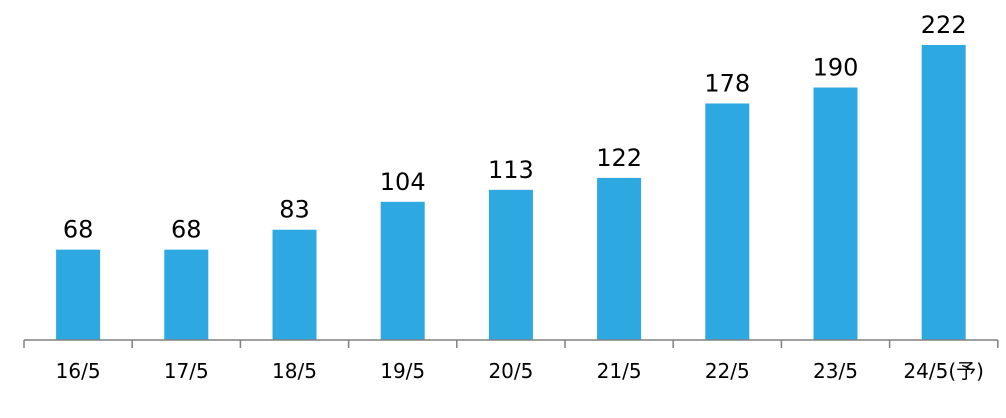 The height and width of the screenshot is (418, 1006). What do you see at coordinates (727, 371) in the screenshot?
I see `x-tick-label: 22/5` at bounding box center [727, 371].